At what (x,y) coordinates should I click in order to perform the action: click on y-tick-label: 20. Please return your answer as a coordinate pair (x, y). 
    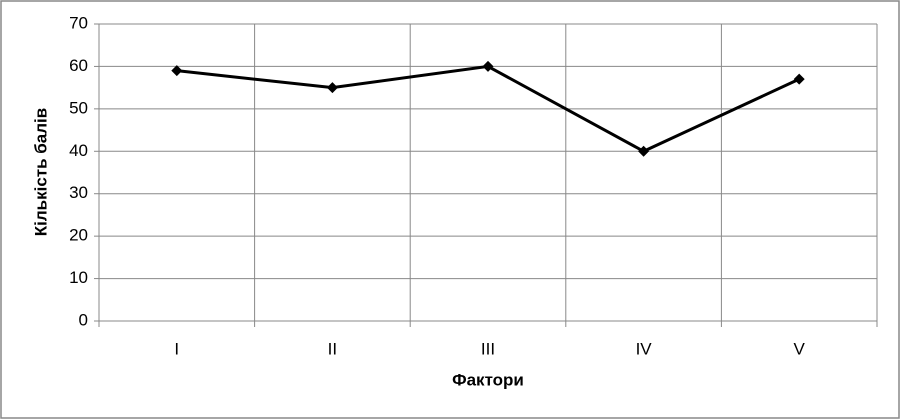
    Looking at the image, I should click on (78, 235).